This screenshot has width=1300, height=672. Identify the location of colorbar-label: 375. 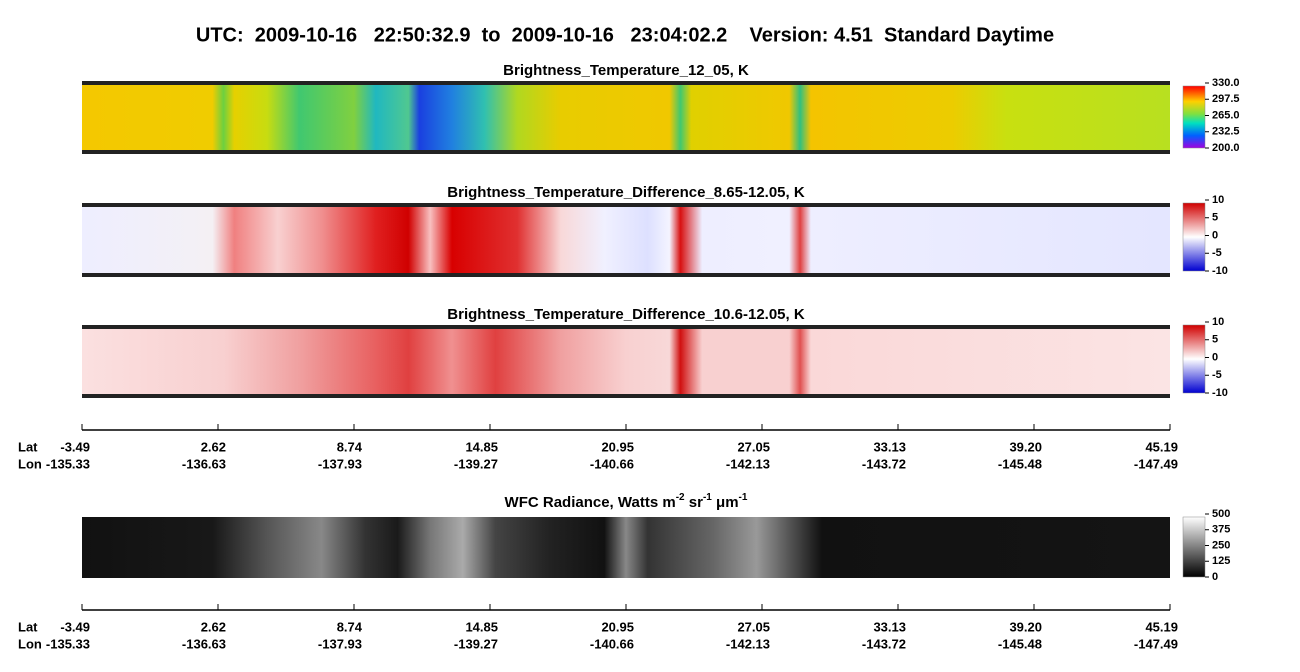
(1221, 530).